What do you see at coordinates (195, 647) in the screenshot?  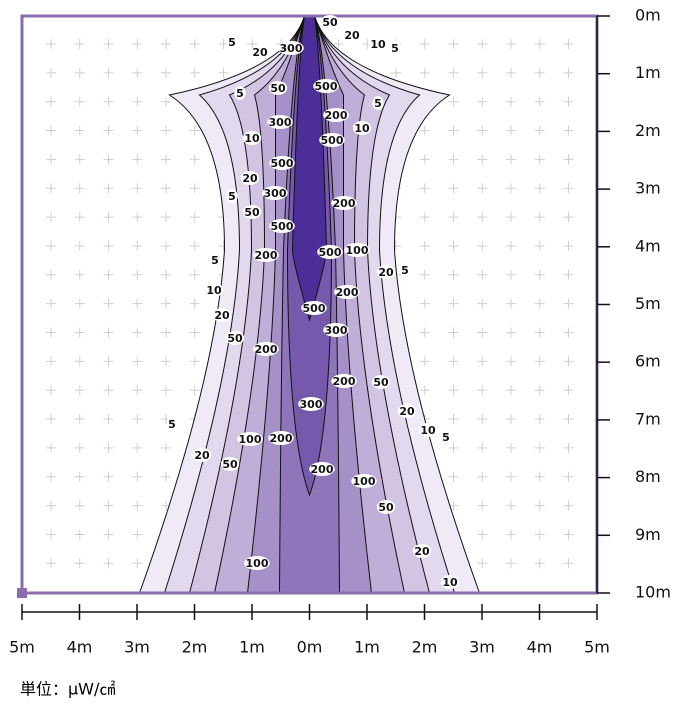 I see `x-tick-label: 2m` at bounding box center [195, 647].